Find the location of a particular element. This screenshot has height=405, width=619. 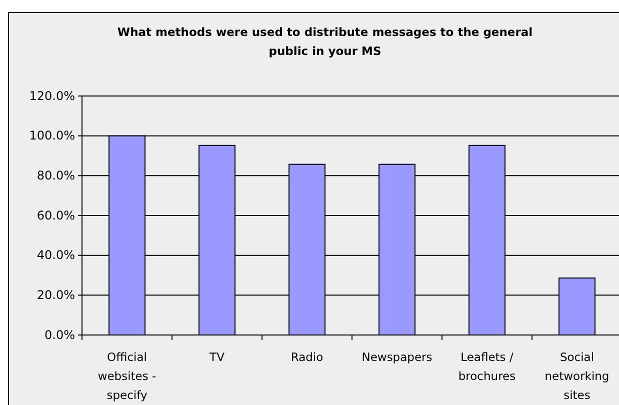

x-tick-label: Newspapers is located at coordinates (397, 357).